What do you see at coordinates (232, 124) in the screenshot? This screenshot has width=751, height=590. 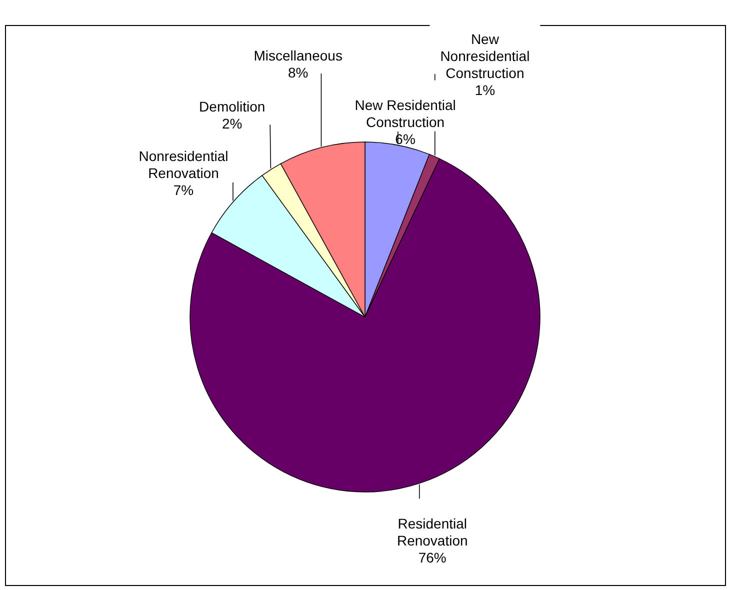 I see `data-label: 2%` at bounding box center [232, 124].